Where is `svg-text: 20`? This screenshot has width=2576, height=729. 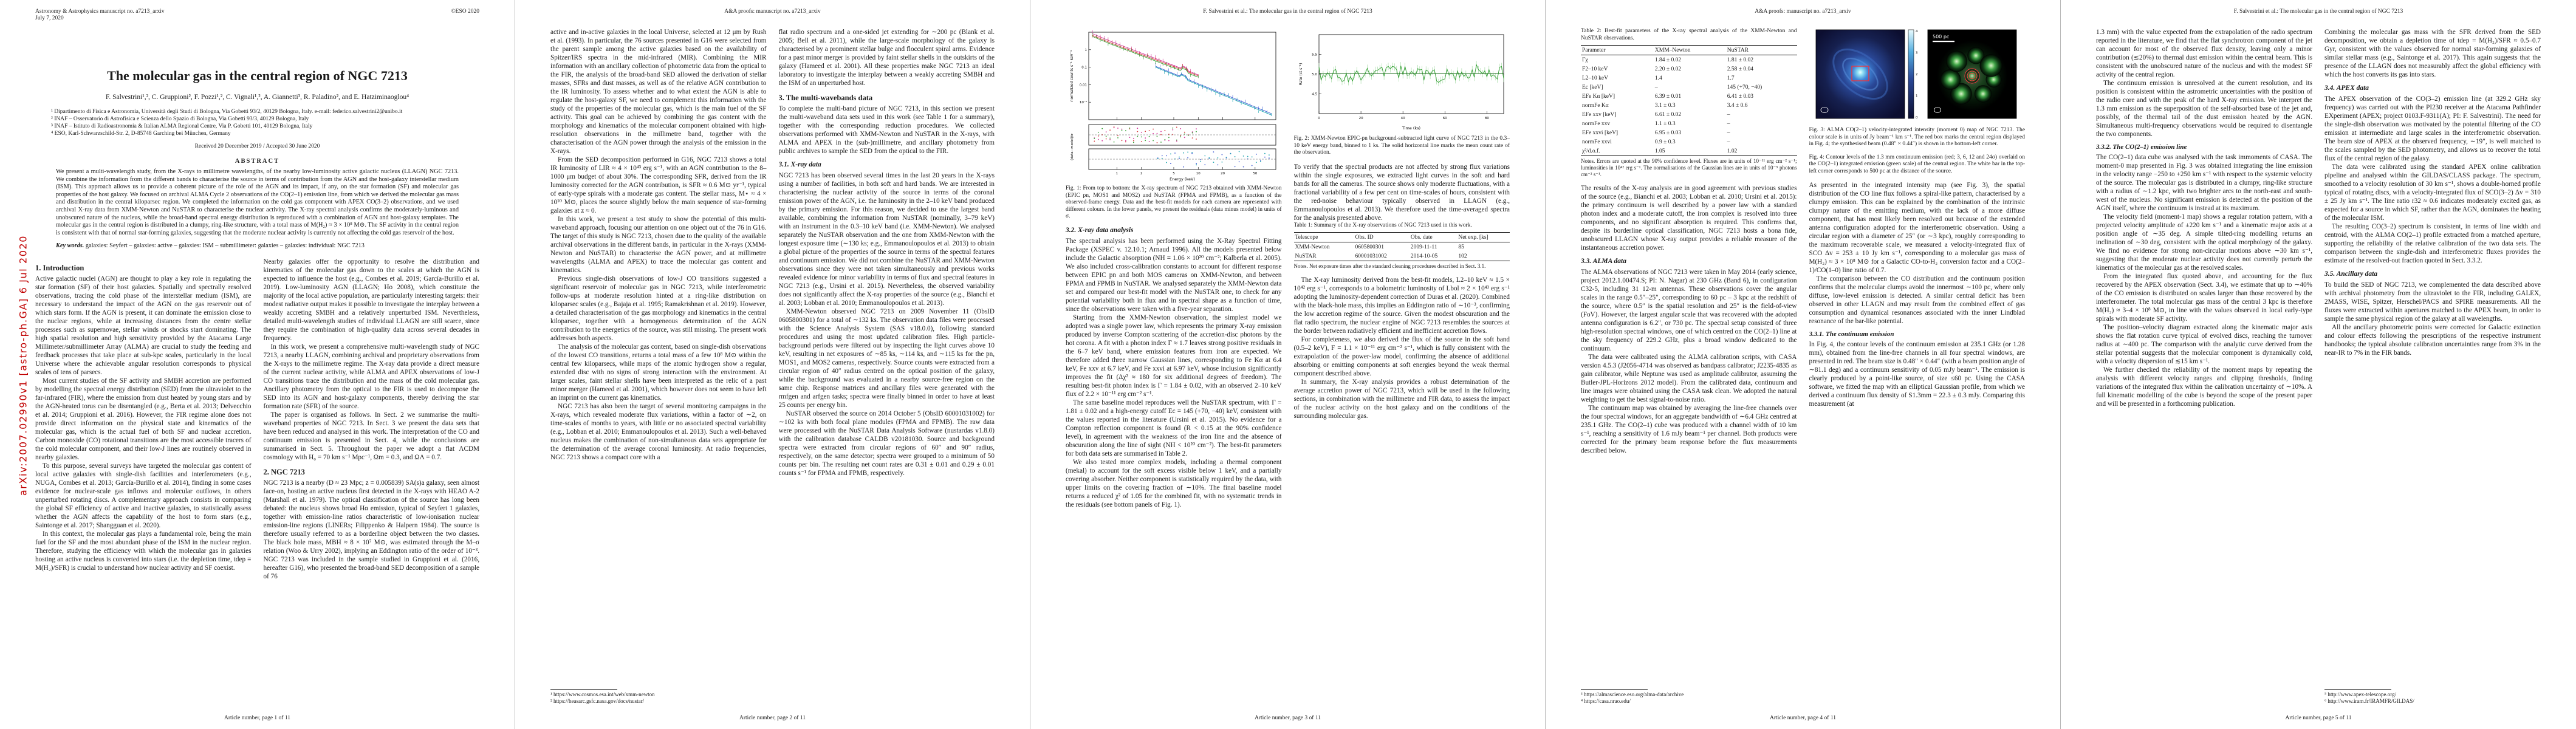
svg-text: 20 is located at coordinates (1223, 174).